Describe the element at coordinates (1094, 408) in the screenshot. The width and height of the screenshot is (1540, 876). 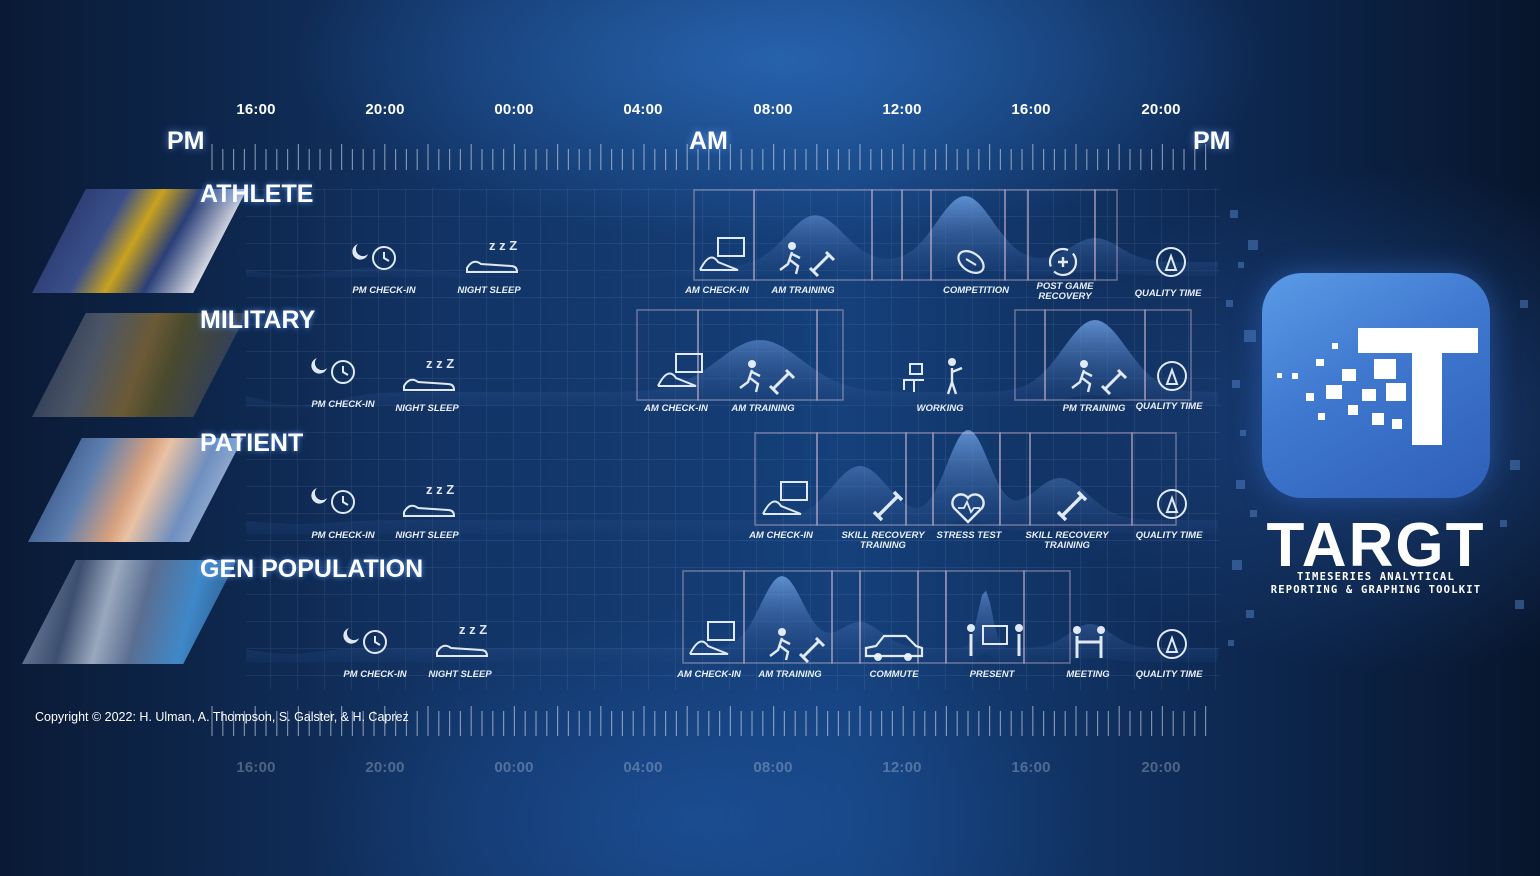
I see `activity-label: PM TRAINING` at that location.